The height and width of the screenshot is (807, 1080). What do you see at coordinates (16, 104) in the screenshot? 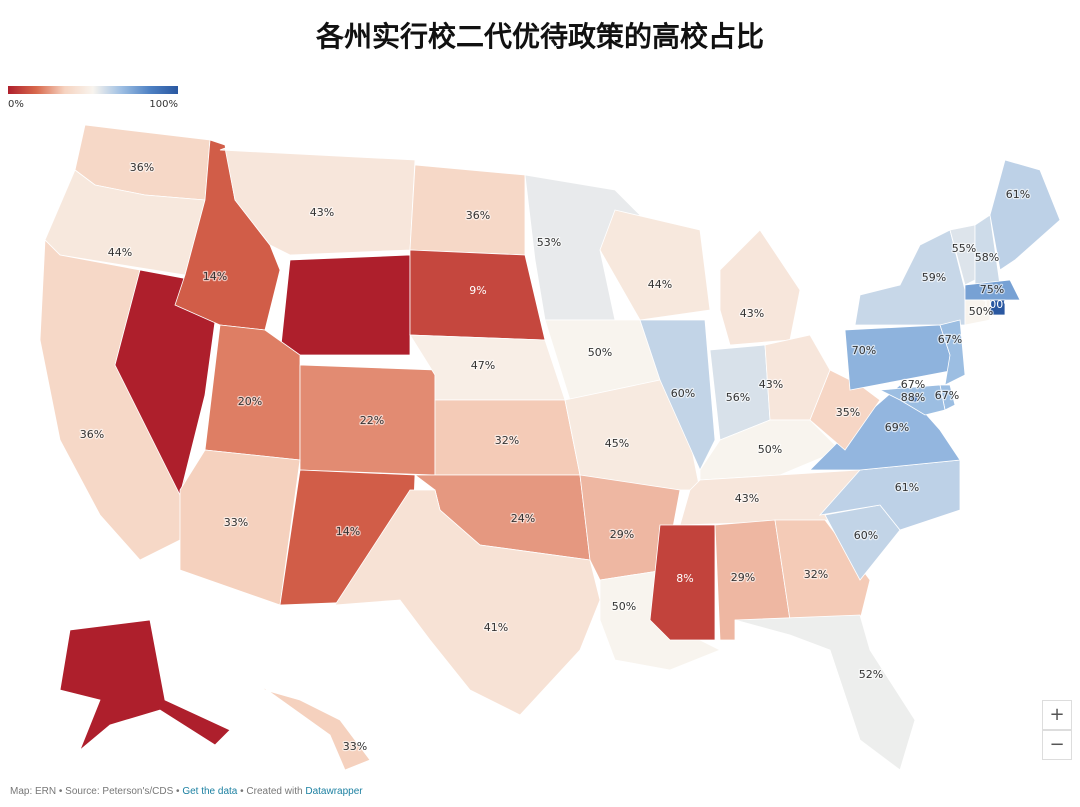
I see `legend-label: 0%` at bounding box center [16, 104].